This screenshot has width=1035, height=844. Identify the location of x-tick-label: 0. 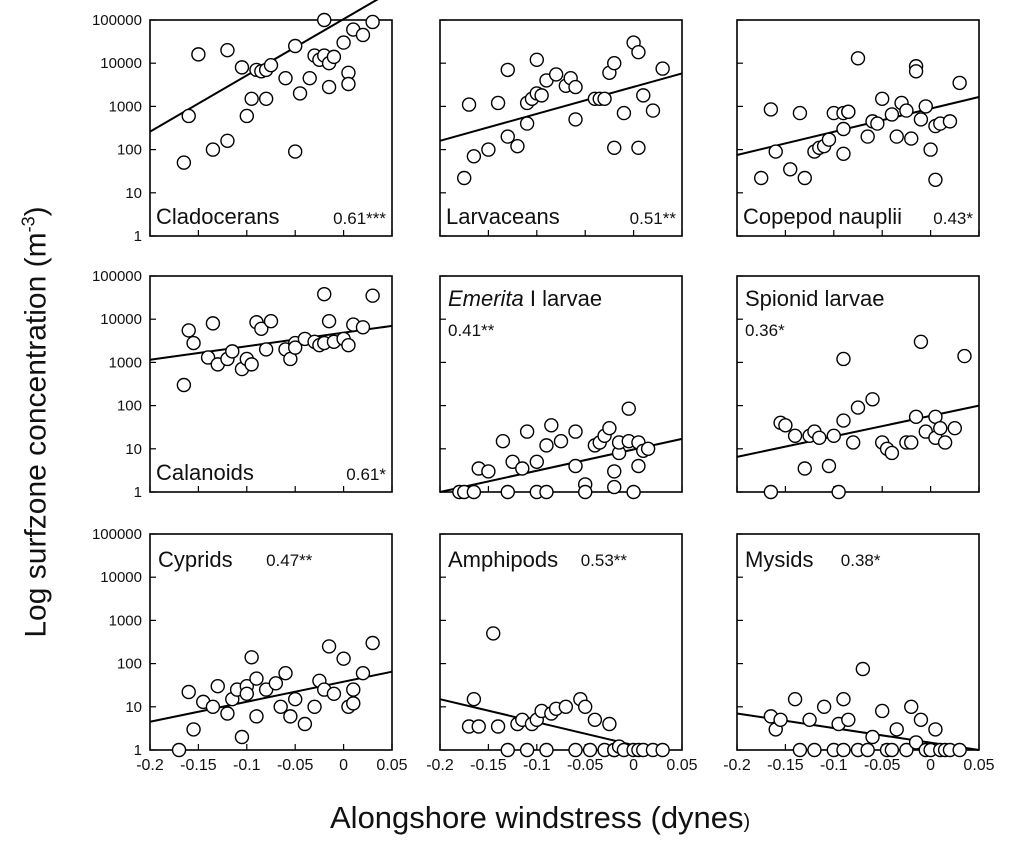
(633, 765).